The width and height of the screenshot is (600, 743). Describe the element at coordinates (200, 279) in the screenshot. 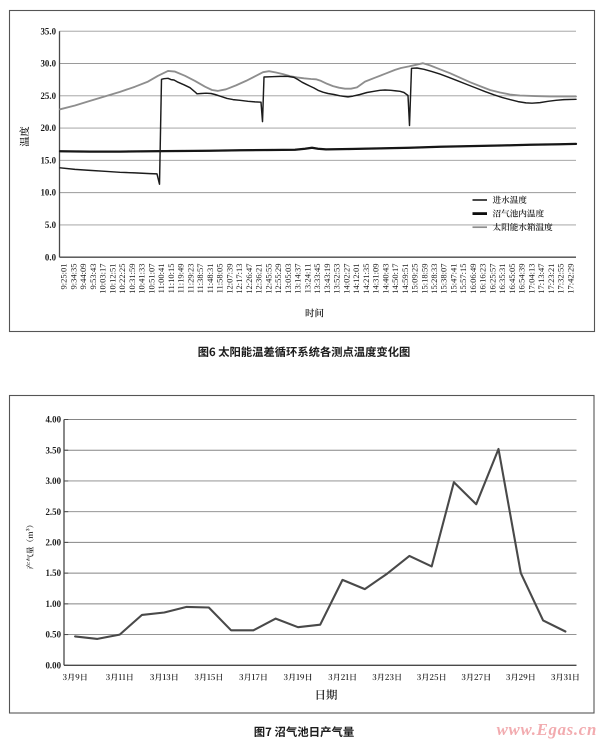

I see `svg-text: 11:38:57` at that location.